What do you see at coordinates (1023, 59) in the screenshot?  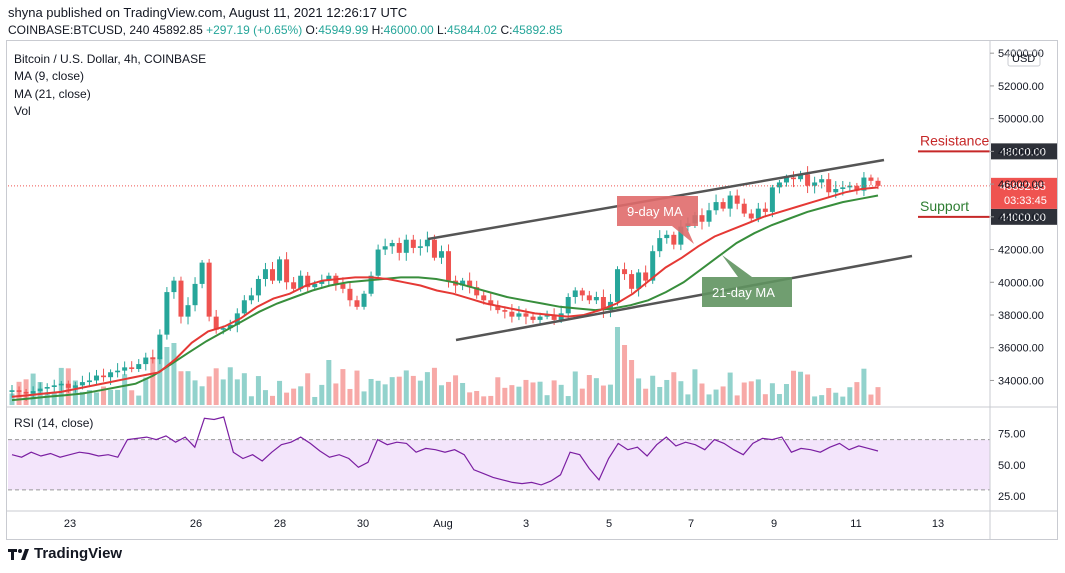 I see `currency-label: USD` at bounding box center [1023, 59].